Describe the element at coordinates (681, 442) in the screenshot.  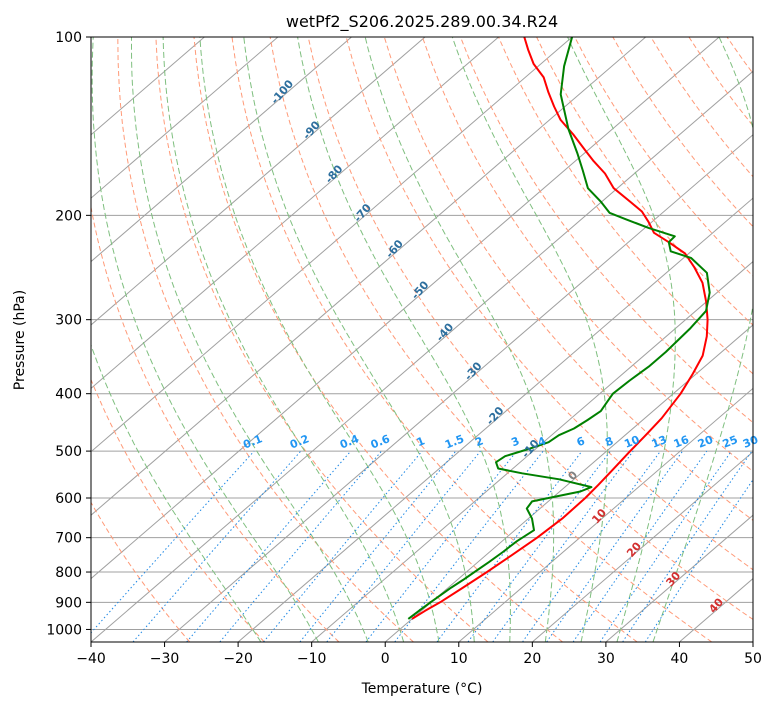
I see `mixing-ratio-label: 16` at that location.